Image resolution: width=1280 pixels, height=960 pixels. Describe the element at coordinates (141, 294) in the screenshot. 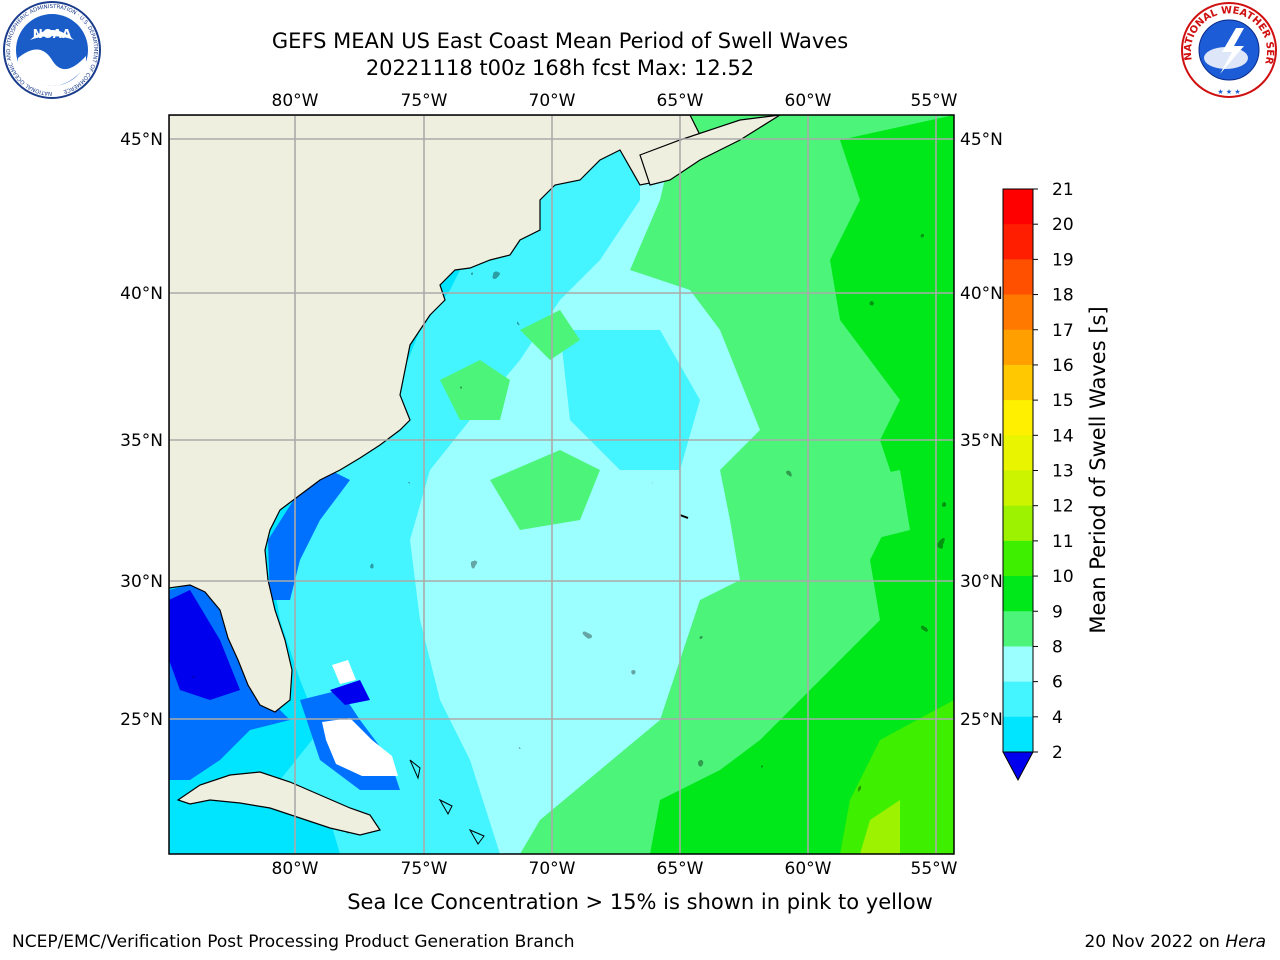

I see `lat-label-left: 40°N` at that location.